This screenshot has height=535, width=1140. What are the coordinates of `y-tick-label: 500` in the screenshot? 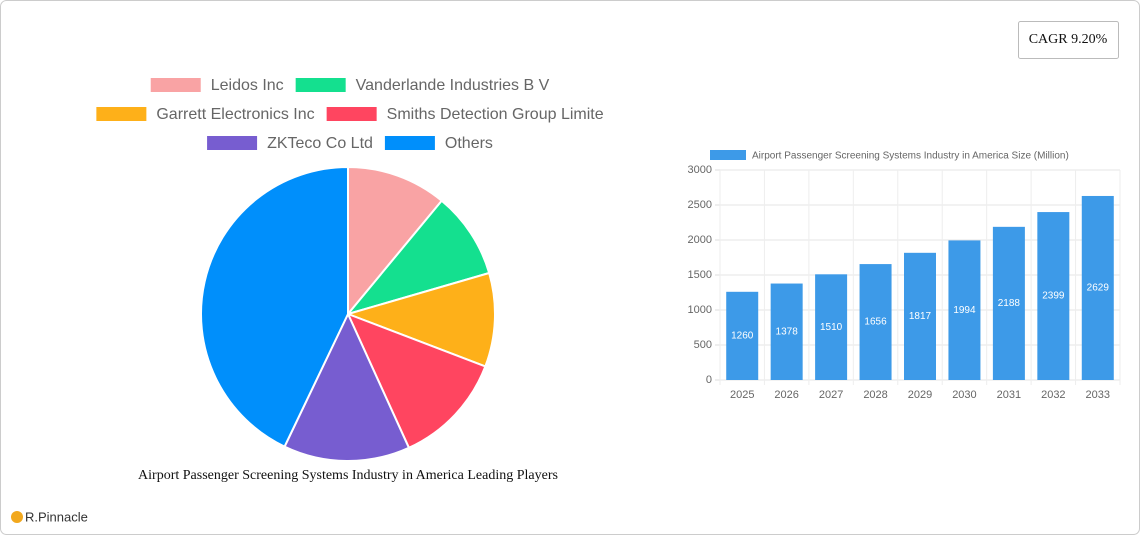 It's located at (703, 345).